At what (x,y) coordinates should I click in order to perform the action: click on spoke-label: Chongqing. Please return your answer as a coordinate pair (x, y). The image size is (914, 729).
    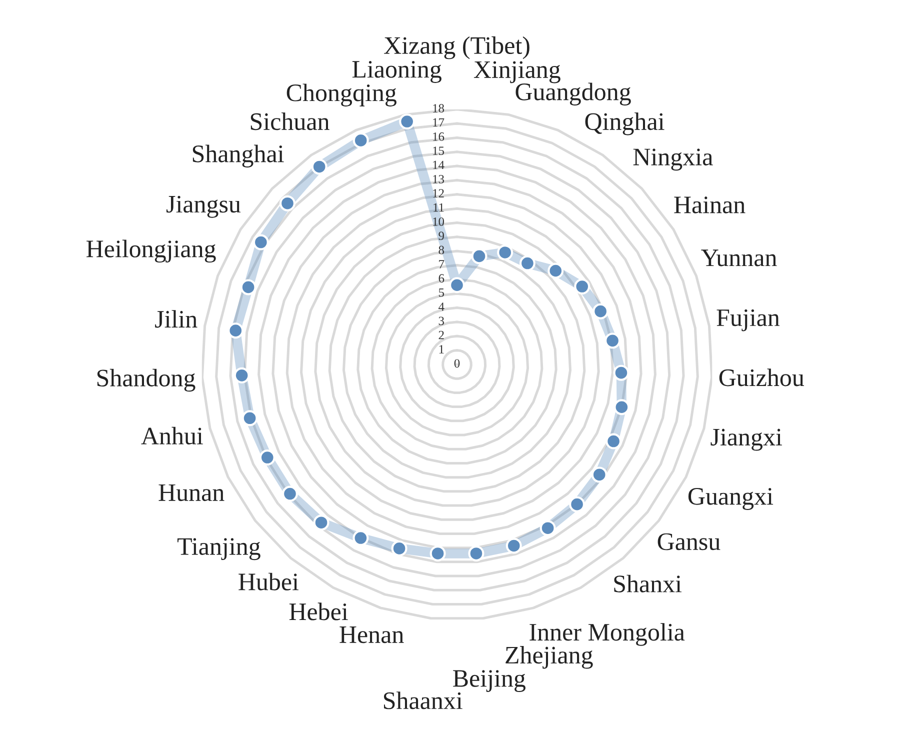
    Looking at the image, I should click on (341, 95).